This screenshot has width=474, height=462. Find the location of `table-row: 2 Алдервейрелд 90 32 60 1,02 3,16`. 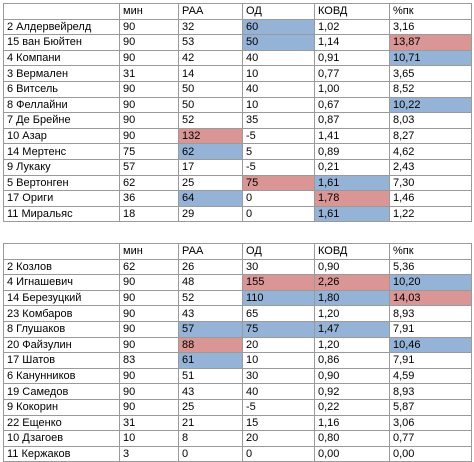

table-row: 2 Алдервейрелд 90 32 60 1,02 3,16 is located at coordinates (237, 27).